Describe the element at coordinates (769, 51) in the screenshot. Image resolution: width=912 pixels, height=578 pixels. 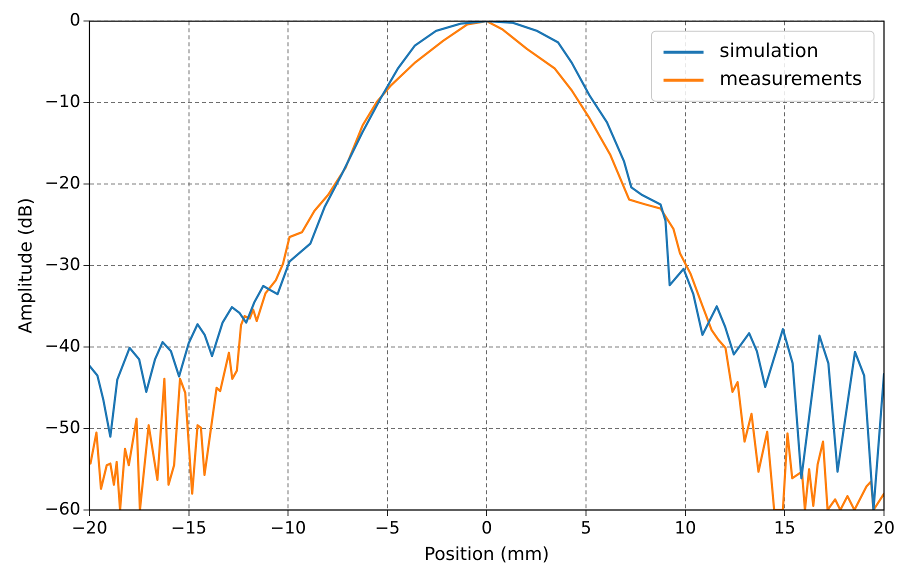
I see `legend-label: simulation` at that location.